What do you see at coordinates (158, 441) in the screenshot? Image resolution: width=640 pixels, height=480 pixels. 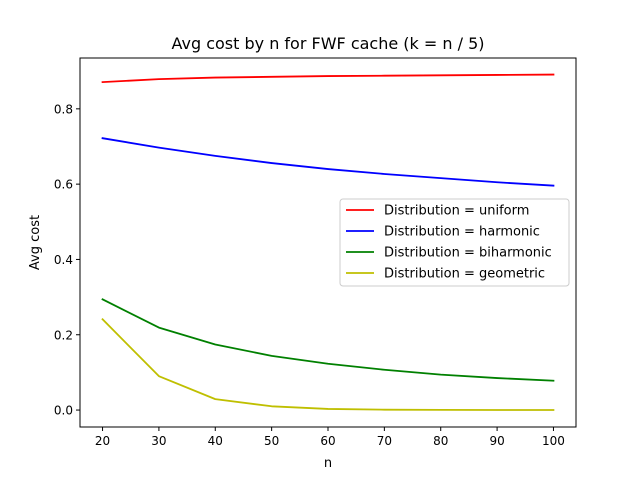 I see `x-tick-label: 30` at bounding box center [158, 441].